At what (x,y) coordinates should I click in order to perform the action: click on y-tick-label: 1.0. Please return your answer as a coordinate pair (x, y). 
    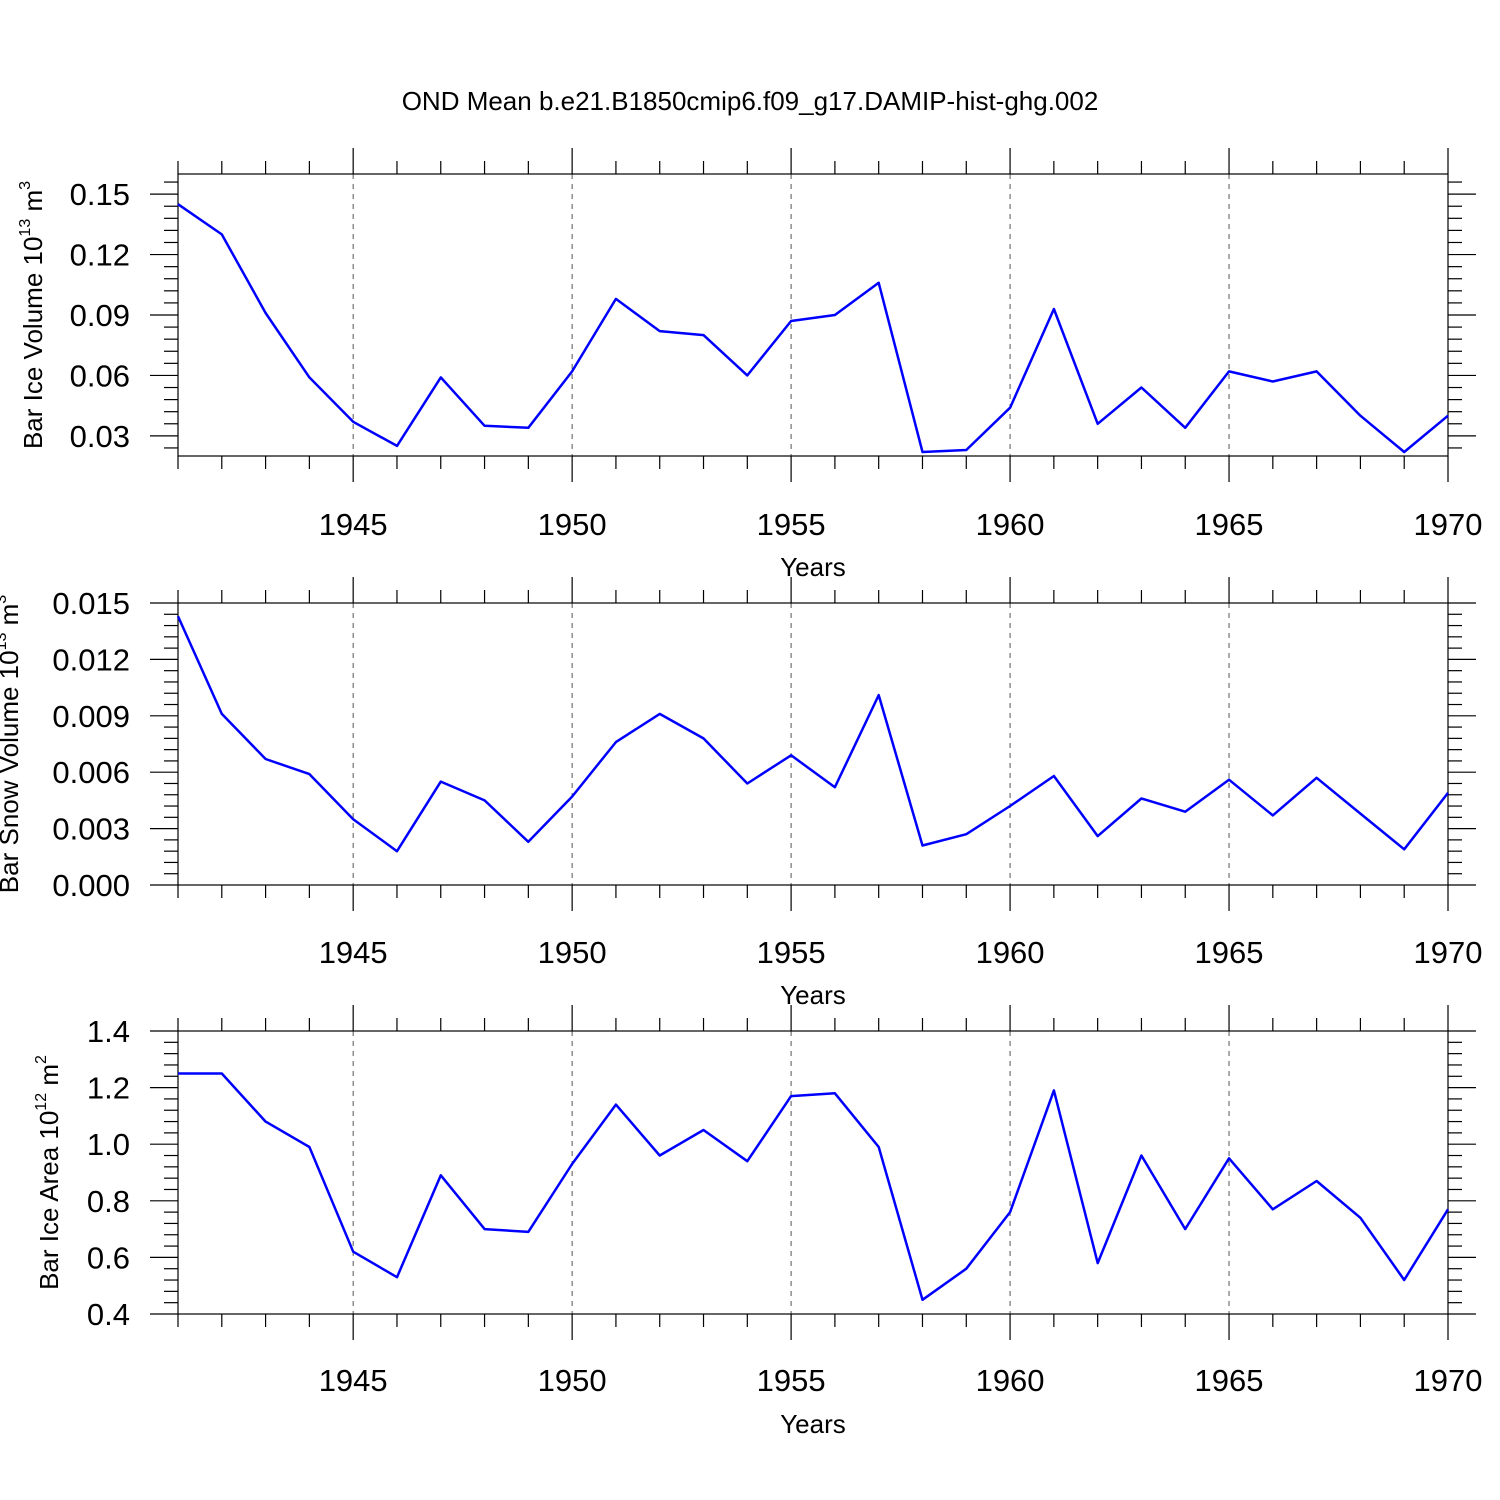
    Looking at the image, I should click on (108, 1144).